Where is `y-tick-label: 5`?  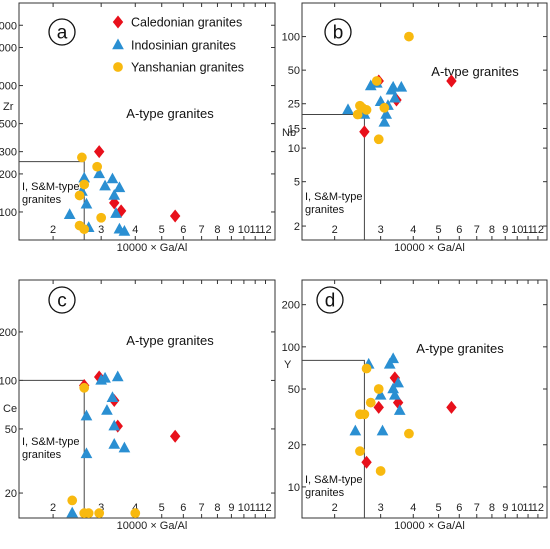
y-tick-label: 5 is located at coordinates (297, 183).